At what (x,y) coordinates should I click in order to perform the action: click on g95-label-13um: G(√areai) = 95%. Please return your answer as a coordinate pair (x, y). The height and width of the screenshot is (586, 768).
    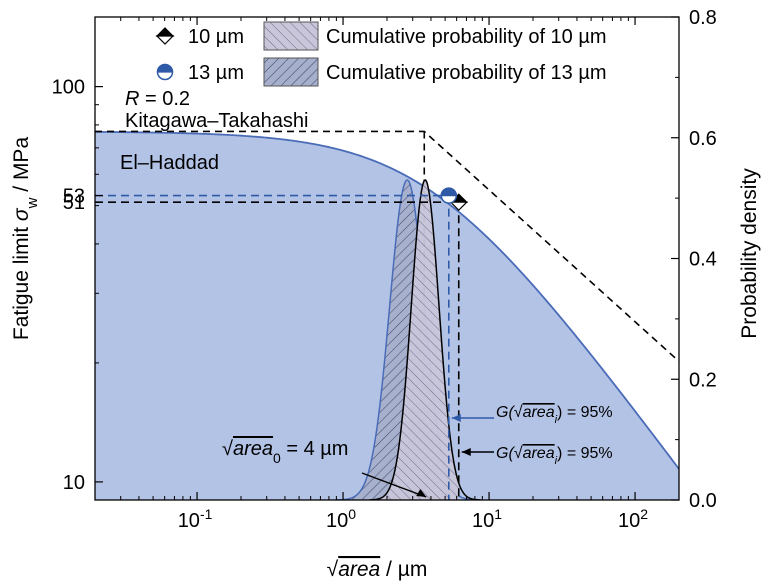
    Looking at the image, I should click on (554, 415).